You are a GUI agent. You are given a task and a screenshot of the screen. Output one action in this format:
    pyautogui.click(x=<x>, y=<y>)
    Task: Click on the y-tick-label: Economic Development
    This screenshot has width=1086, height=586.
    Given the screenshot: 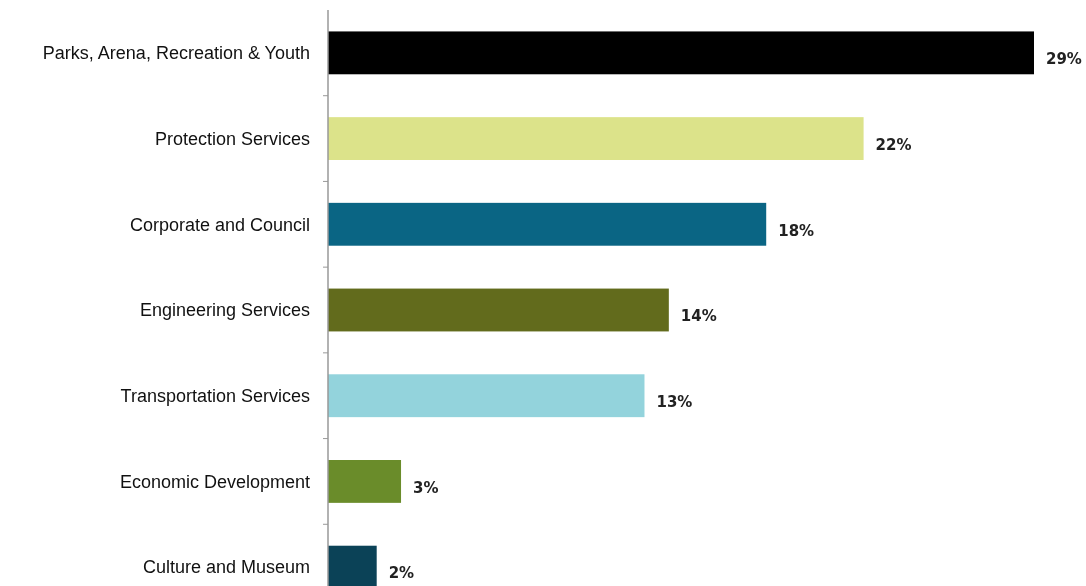 What is the action you would take?
    pyautogui.click(x=214, y=481)
    